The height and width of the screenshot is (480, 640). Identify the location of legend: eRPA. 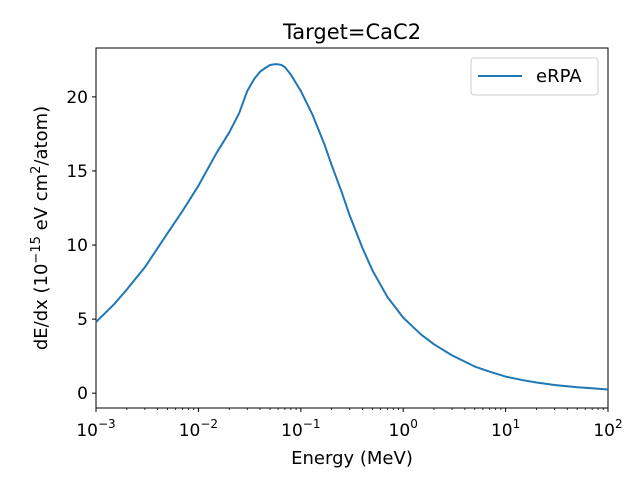
(534, 76).